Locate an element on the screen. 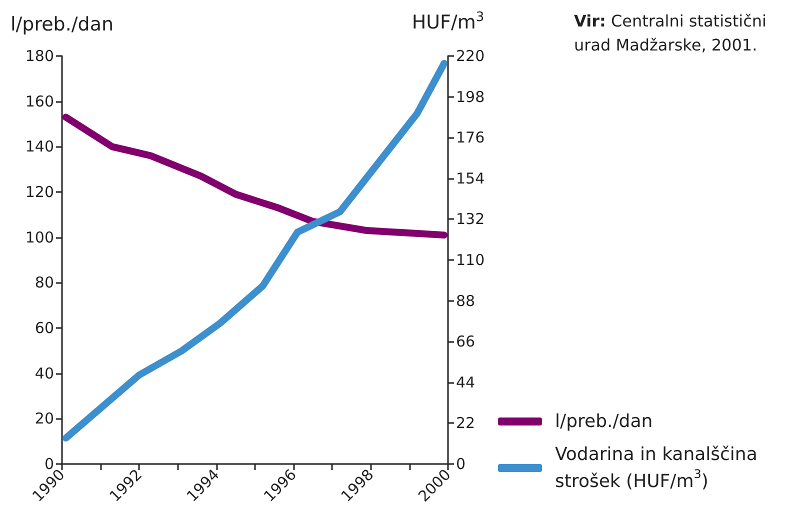  y-axis-title: l/preb./dan is located at coordinates (62, 25).